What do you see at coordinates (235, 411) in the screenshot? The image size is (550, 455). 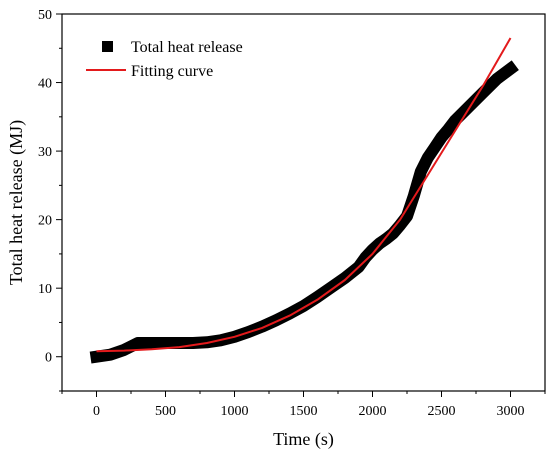 I see `x-tick-label: 1000` at bounding box center [235, 411].